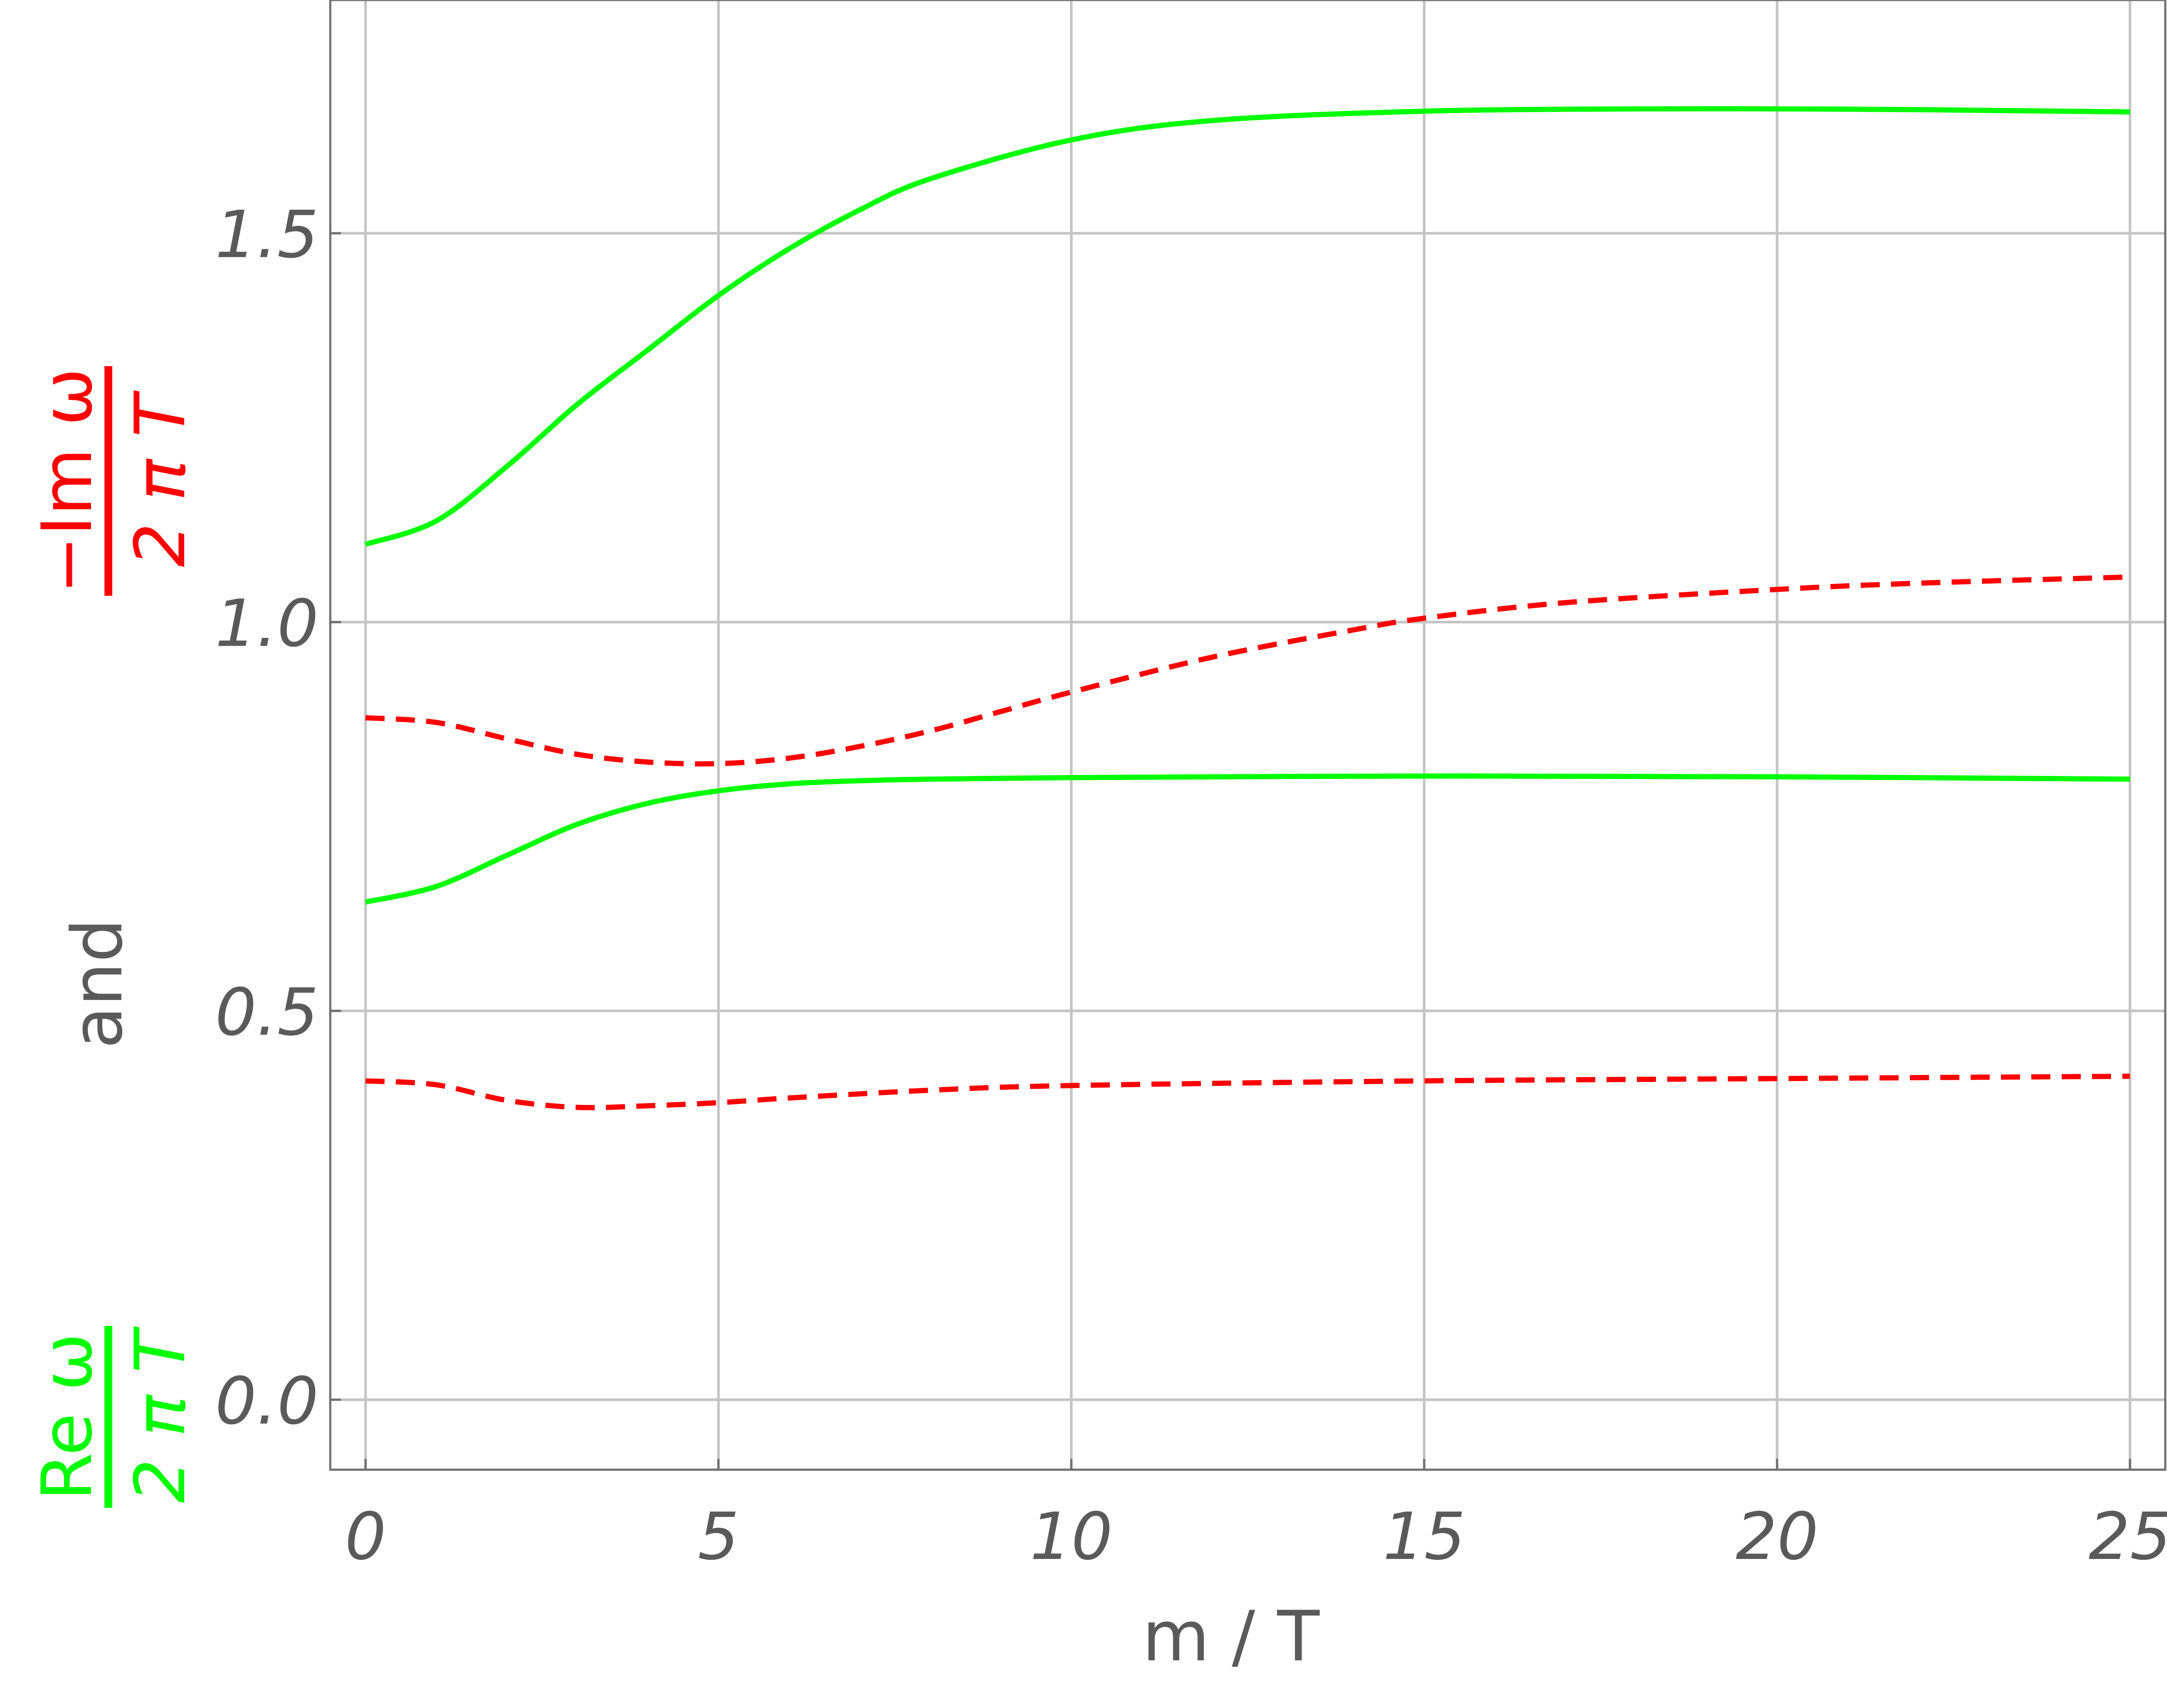 The width and height of the screenshot is (2167, 1708). I want to click on y-label-re-denominator: 2 π T, so click(160, 1414).